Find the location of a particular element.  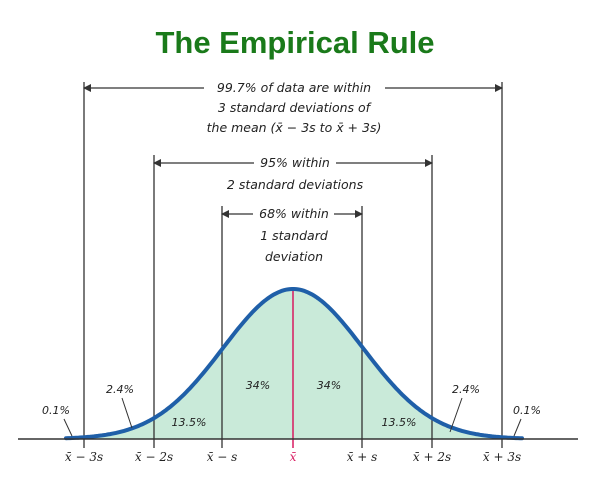

label-band-left-inner: 34% is located at coordinates (258, 385).